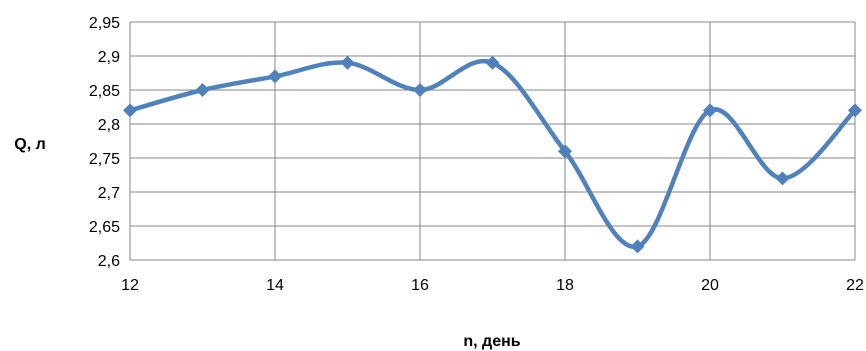  Describe the element at coordinates (30, 144) in the screenshot. I see `y-axis-title: Q, л` at that location.